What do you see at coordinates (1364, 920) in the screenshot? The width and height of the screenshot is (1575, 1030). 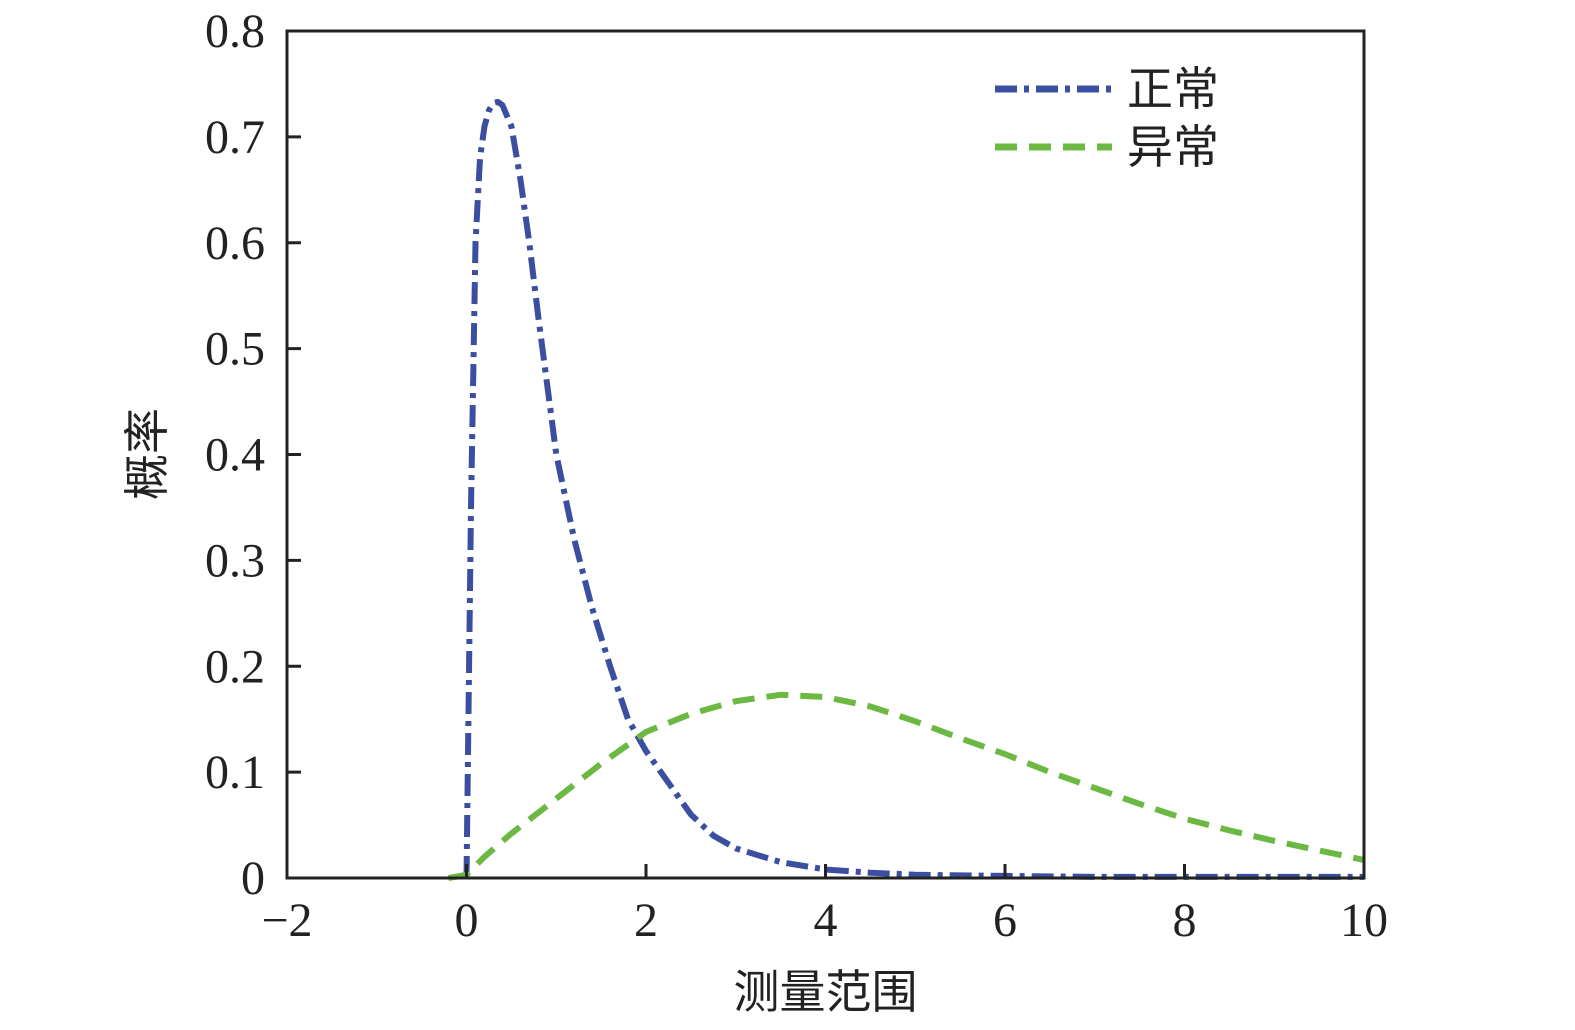 I see `x-tick-label: 10` at bounding box center [1364, 920].